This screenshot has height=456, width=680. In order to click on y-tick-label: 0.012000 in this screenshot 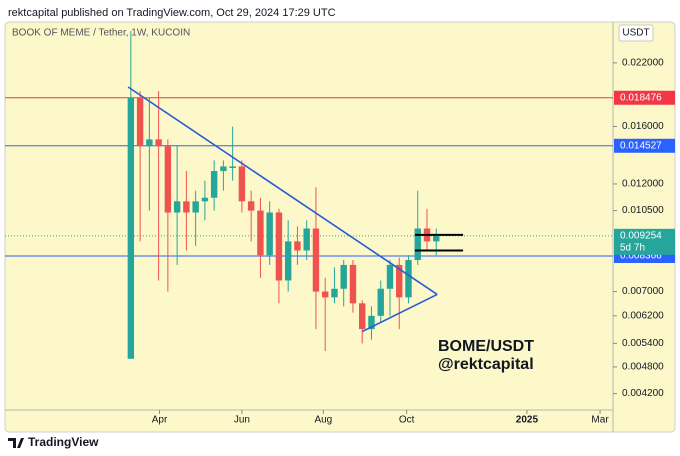, I will do `click(643, 184)`.